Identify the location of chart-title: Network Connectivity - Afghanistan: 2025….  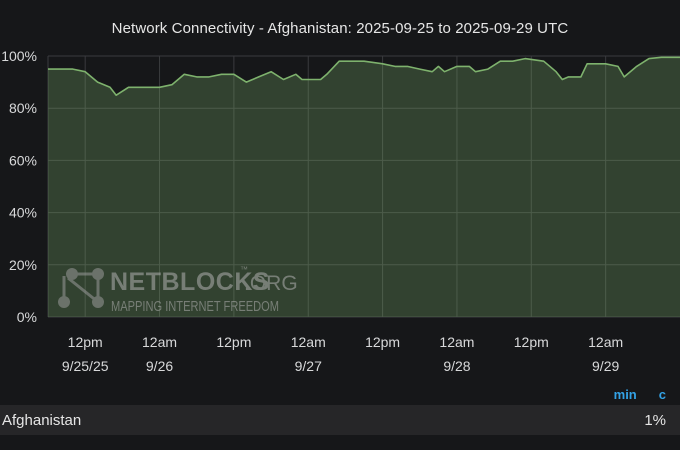
(340, 28).